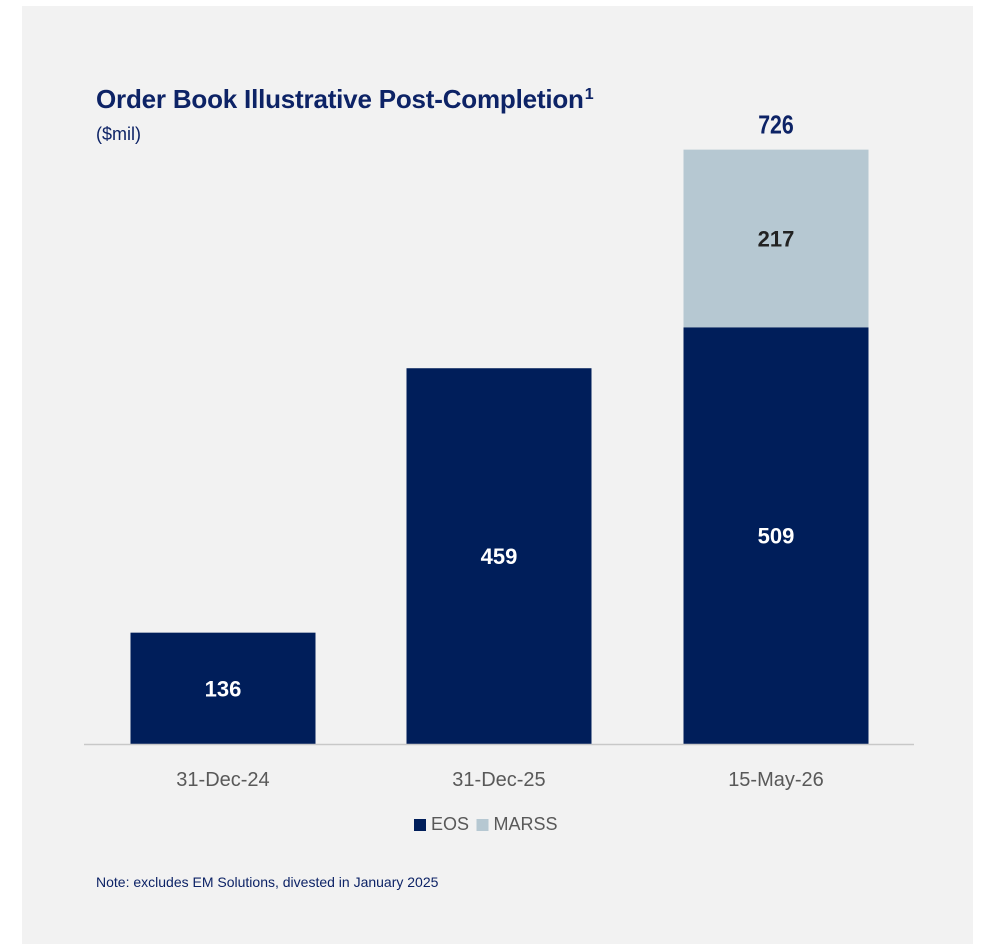 The width and height of the screenshot is (981, 950). I want to click on total-label-15-may-26: 726, so click(776, 126).